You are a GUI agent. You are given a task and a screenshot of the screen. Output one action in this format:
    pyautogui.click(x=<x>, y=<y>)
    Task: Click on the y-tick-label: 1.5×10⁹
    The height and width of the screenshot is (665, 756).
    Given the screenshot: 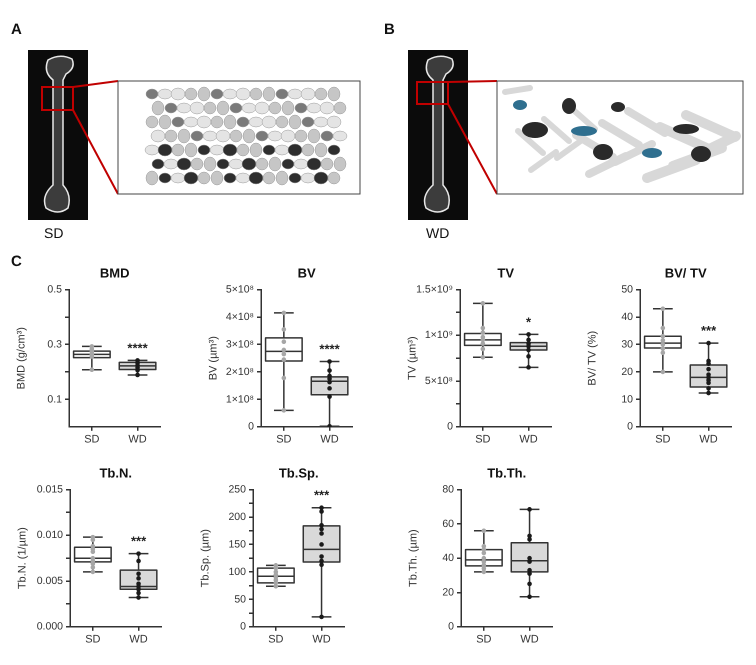 What is the action you would take?
    pyautogui.click(x=434, y=289)
    